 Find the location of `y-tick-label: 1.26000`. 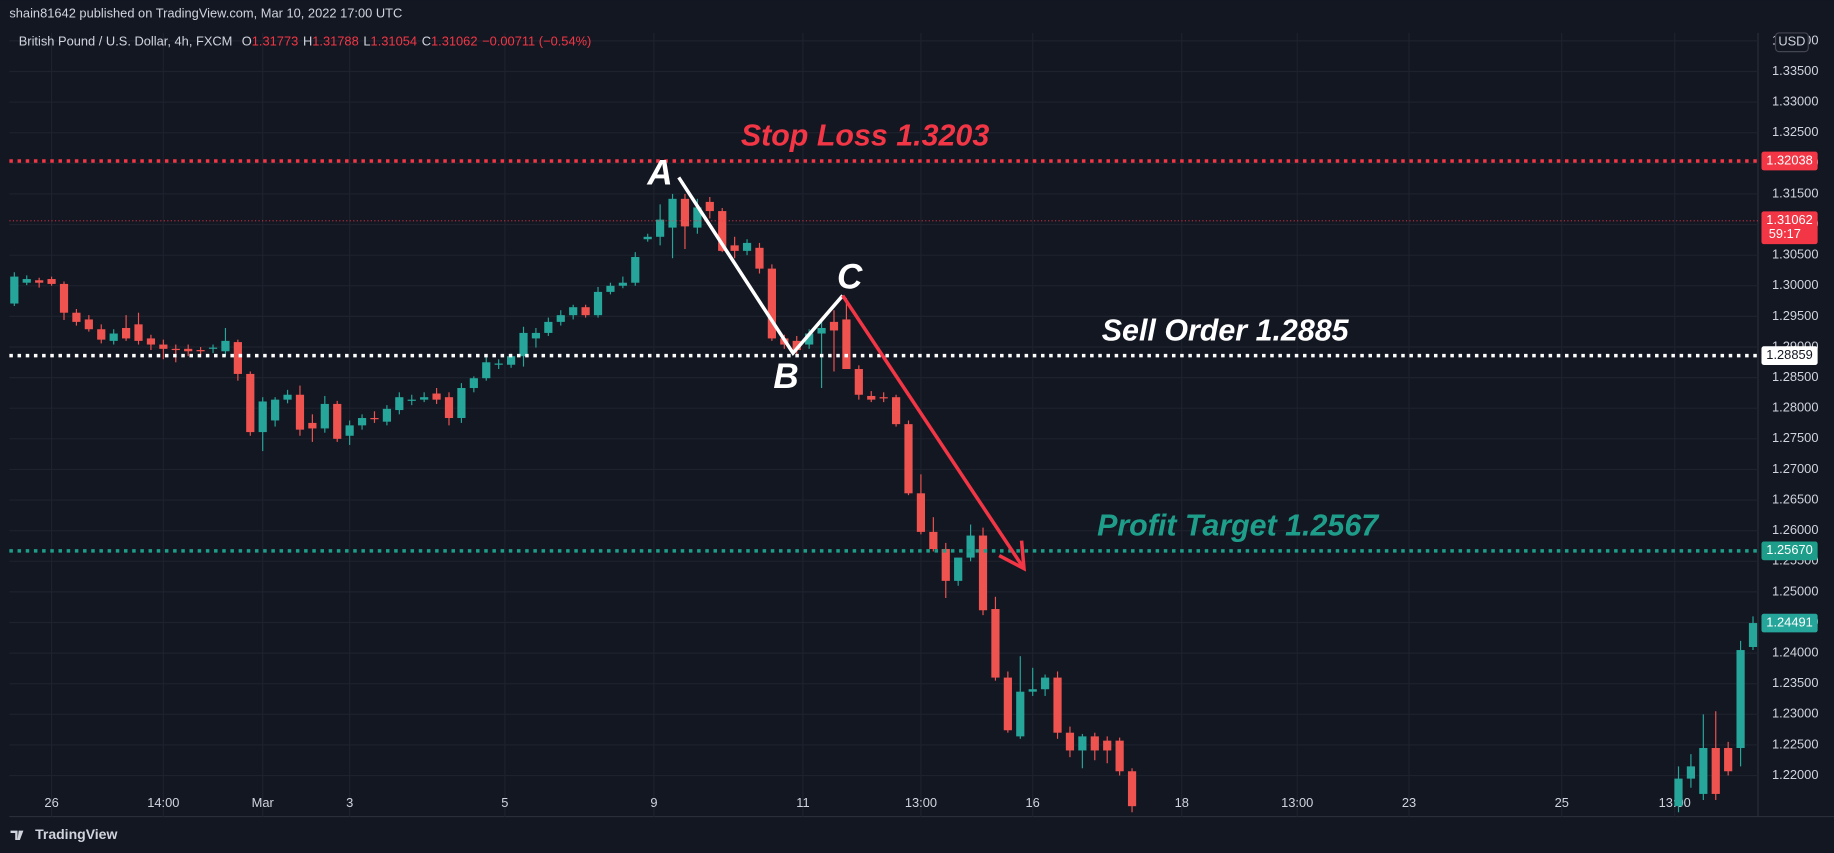

y-tick-label: 1.26000 is located at coordinates (1795, 529).